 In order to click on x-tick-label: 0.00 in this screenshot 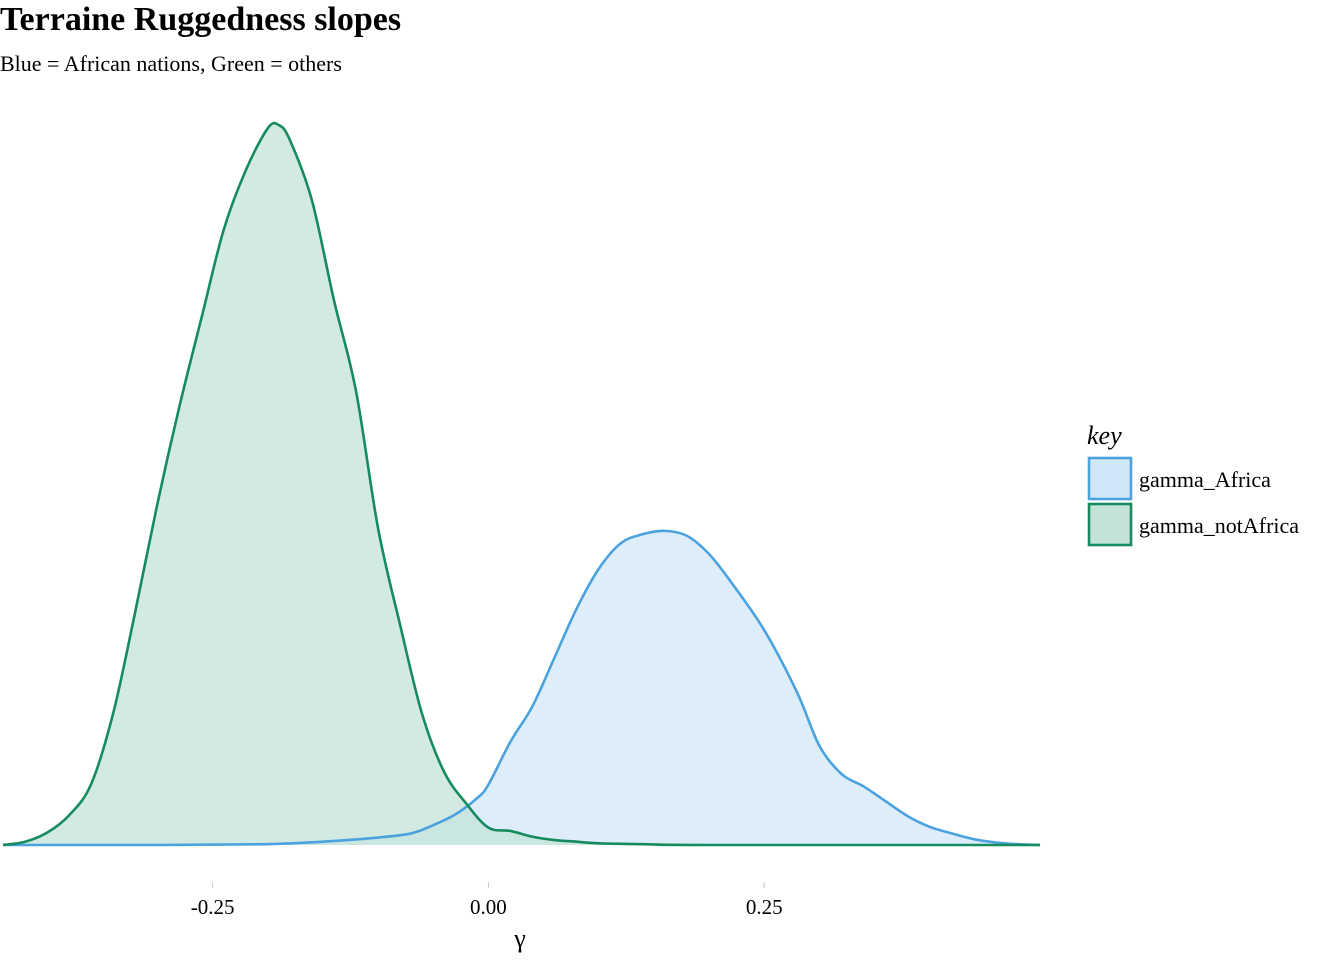, I will do `click(488, 907)`.